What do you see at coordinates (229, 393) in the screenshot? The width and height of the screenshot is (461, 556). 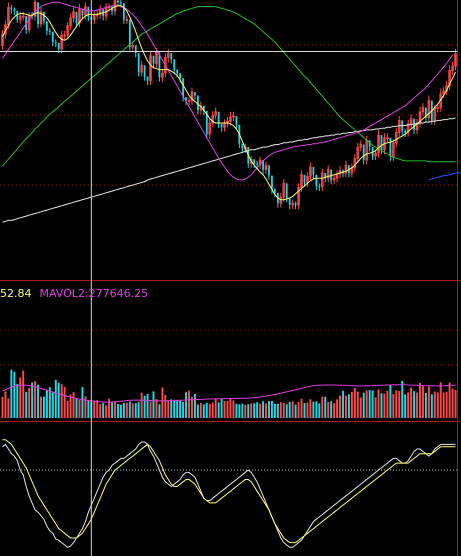 I see `volume-average-line` at bounding box center [229, 393].